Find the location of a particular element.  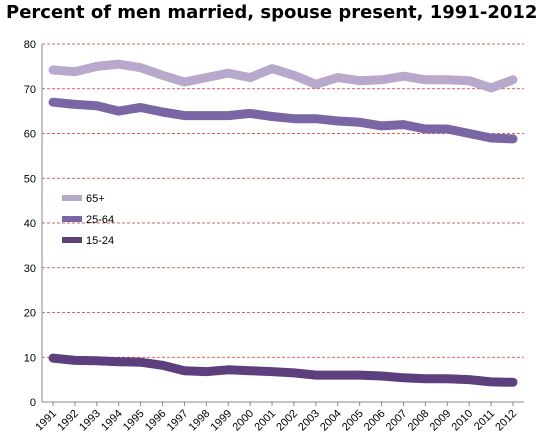

x-tick-label: 2010 is located at coordinates (463, 421).